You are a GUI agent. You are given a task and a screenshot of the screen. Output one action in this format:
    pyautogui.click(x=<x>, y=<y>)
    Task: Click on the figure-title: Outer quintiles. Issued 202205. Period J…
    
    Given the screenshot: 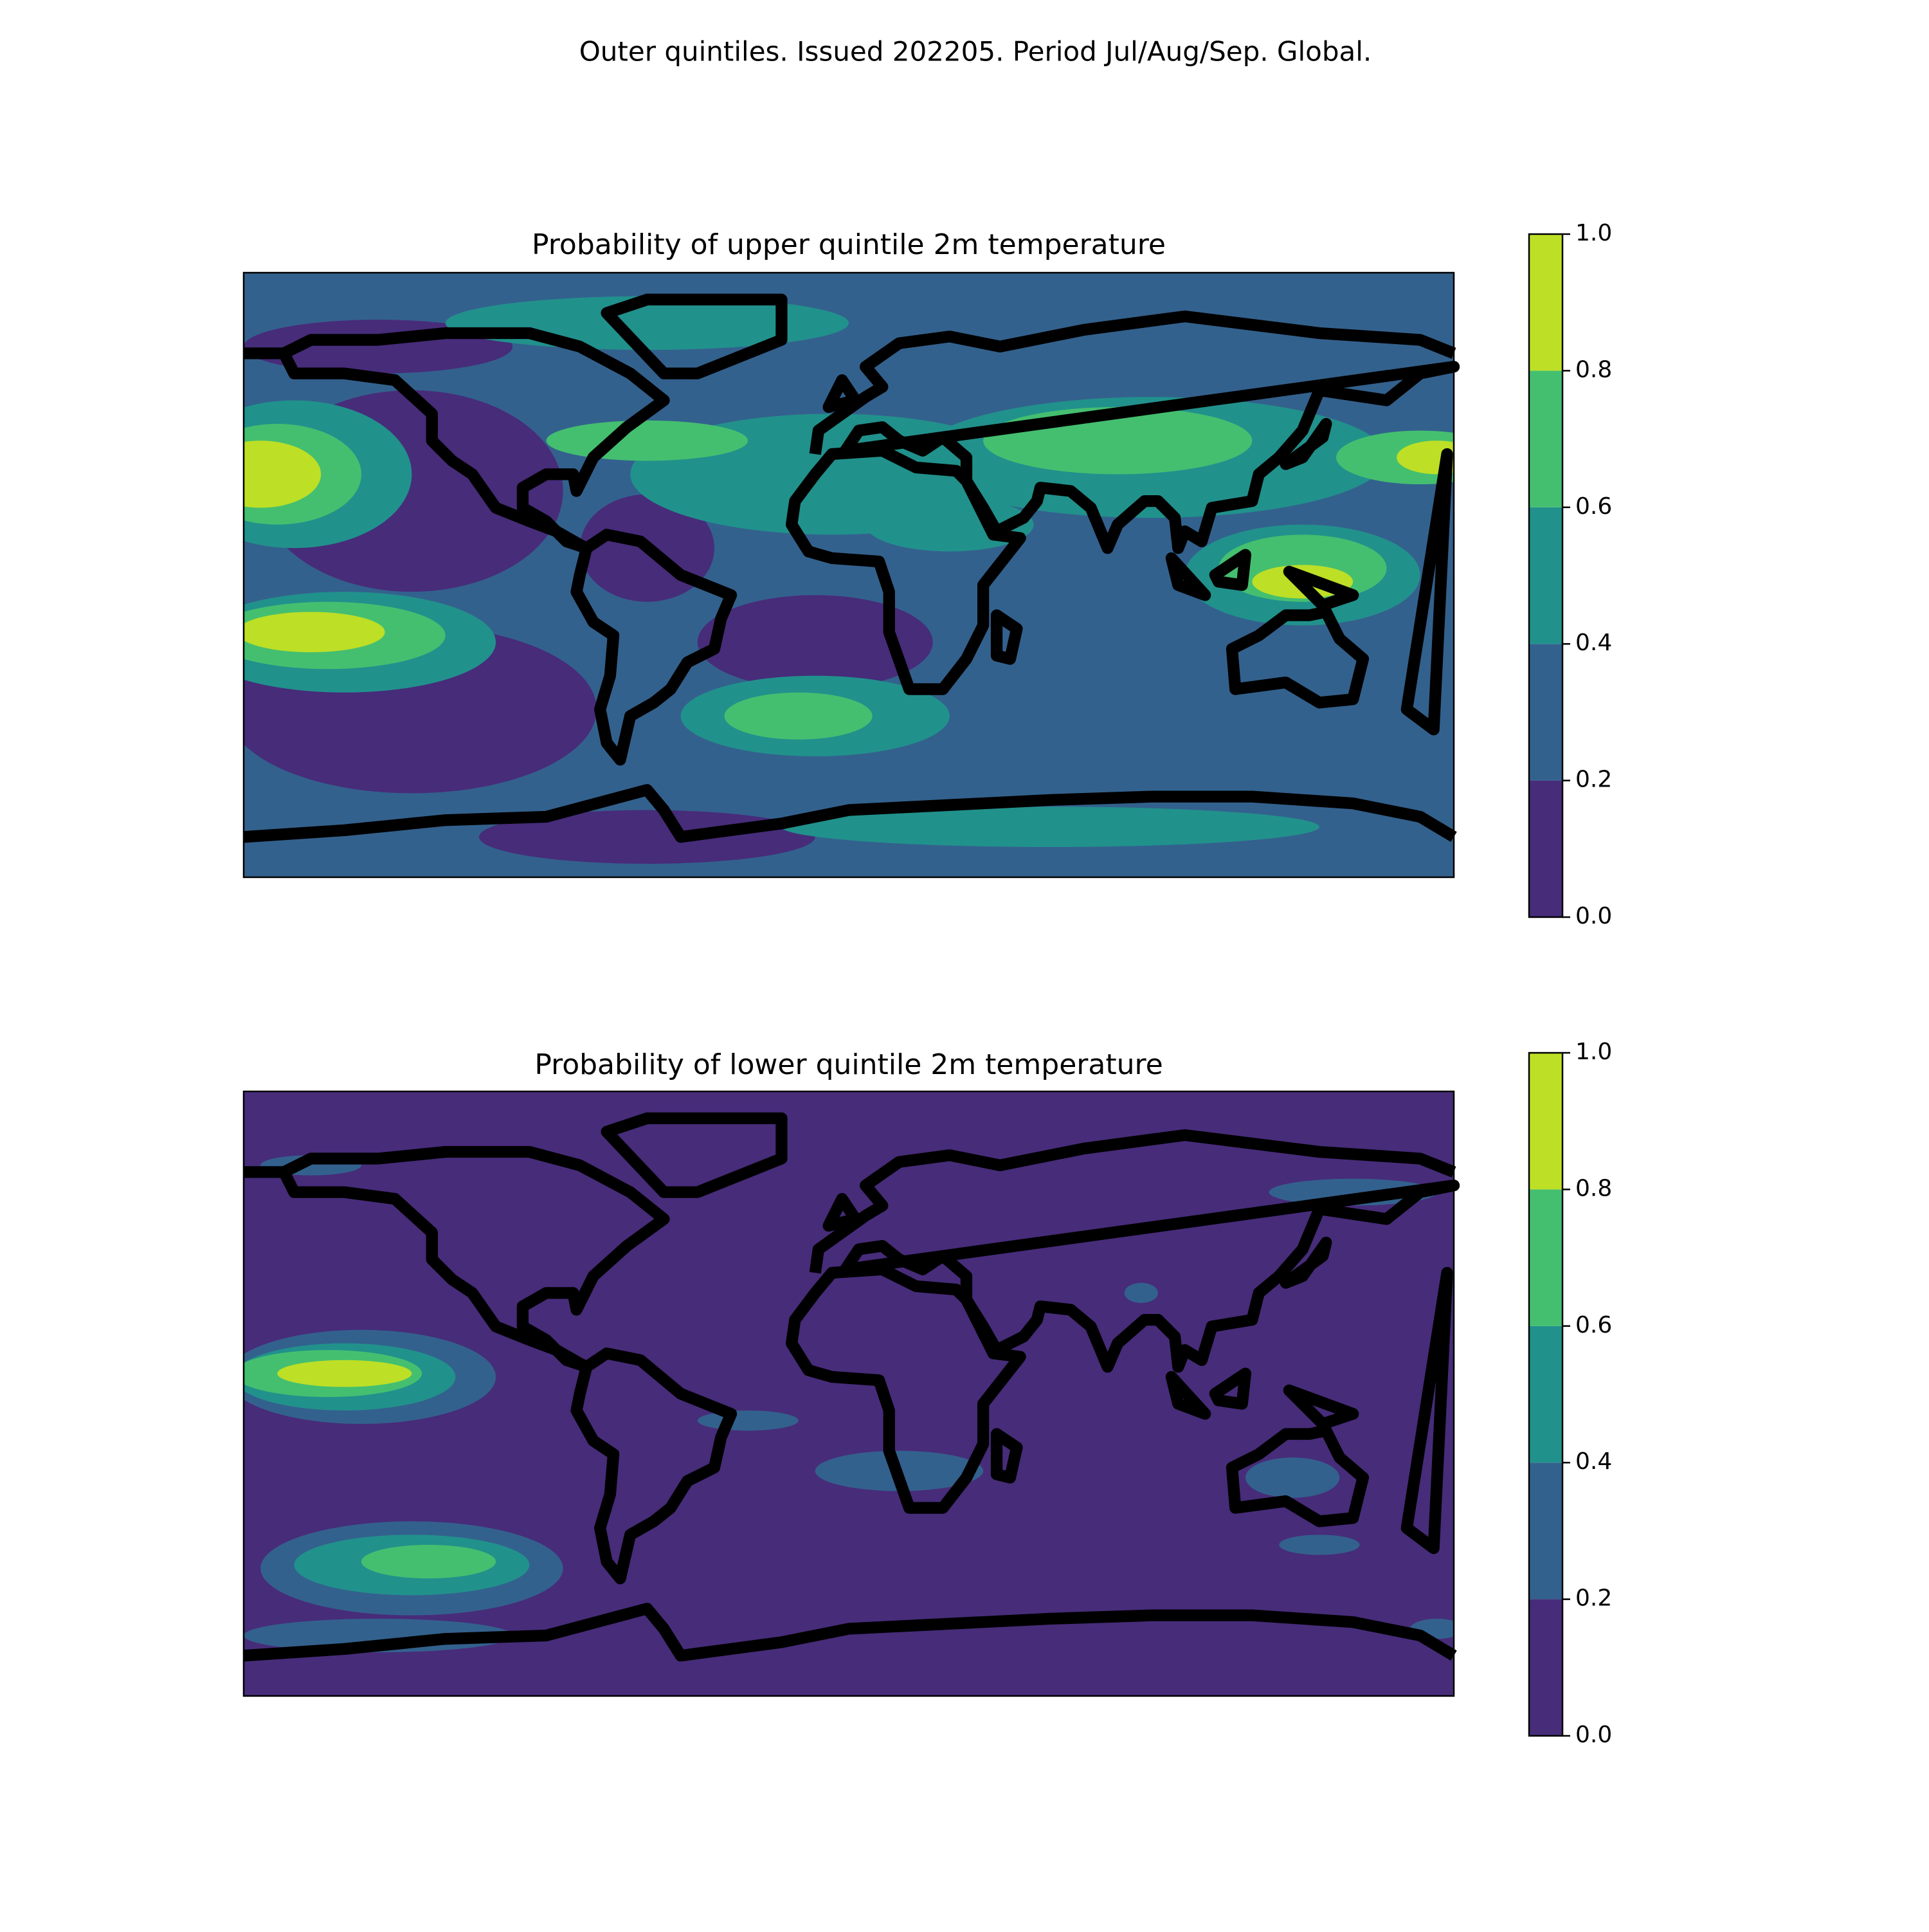 What is the action you would take?
    pyautogui.click(x=975, y=52)
    